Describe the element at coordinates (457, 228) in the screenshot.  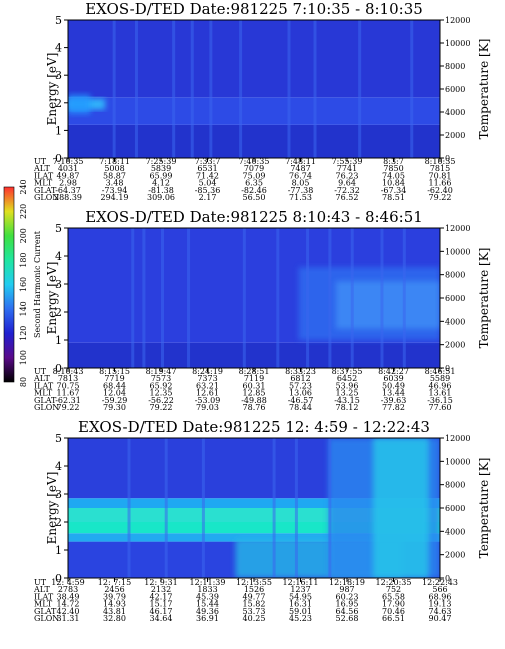
I see `y2-tick-label: 12000` at that location.